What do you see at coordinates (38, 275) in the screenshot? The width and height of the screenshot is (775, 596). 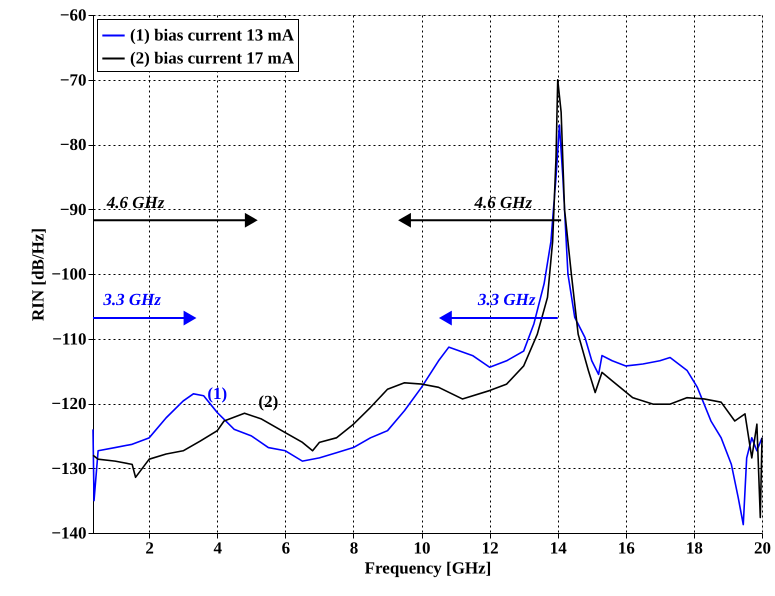 I see `y-axis-title: RIN [dB/Hz]` at bounding box center [38, 275].